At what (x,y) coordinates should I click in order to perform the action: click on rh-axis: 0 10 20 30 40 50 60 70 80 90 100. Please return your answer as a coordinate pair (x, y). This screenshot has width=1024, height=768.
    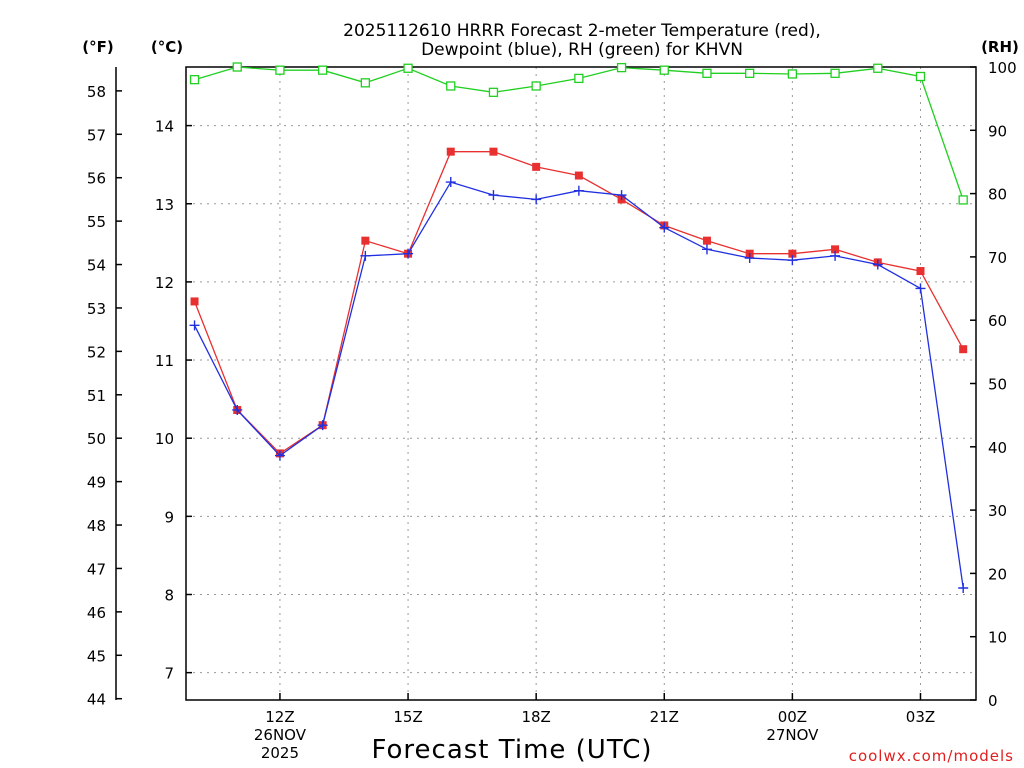
    Looking at the image, I should click on (993, 384).